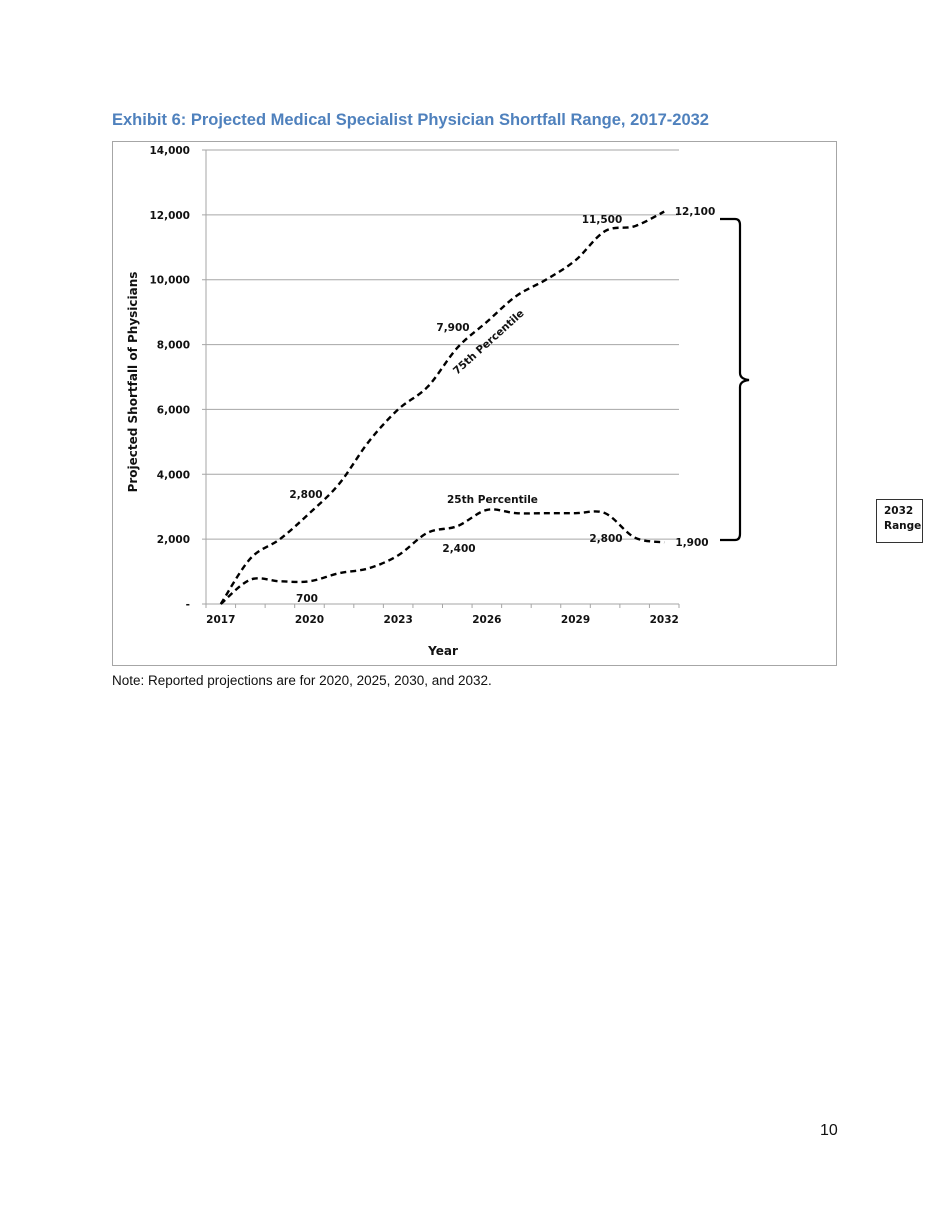 The width and height of the screenshot is (950, 1230). I want to click on y-tick-label: 8,000, so click(173, 346).